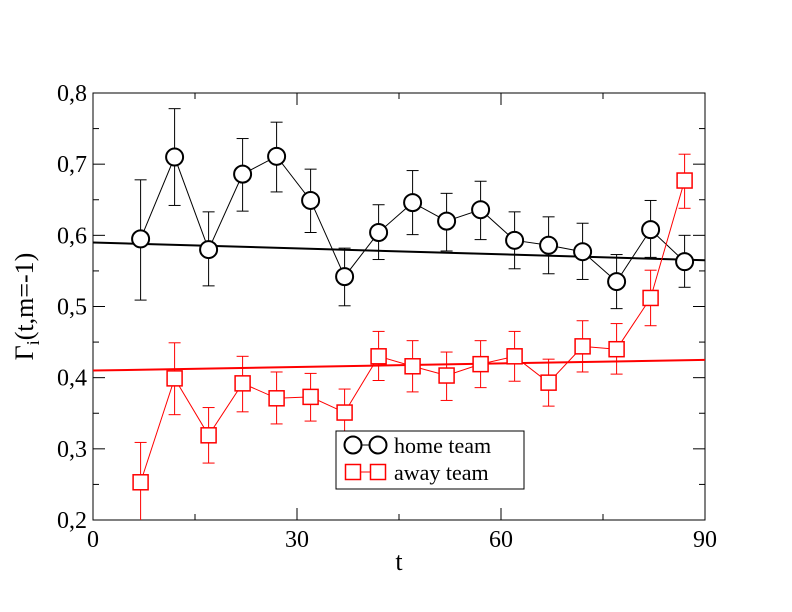  What do you see at coordinates (72, 450) in the screenshot?
I see `y-tick-label: 0,3` at bounding box center [72, 450].